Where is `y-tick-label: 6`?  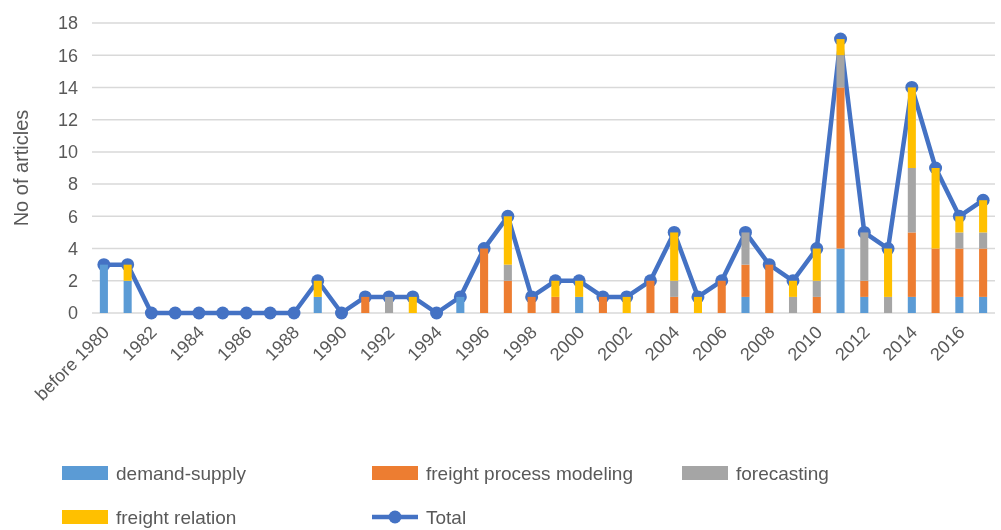 y-tick-label: 6 is located at coordinates (72, 216).